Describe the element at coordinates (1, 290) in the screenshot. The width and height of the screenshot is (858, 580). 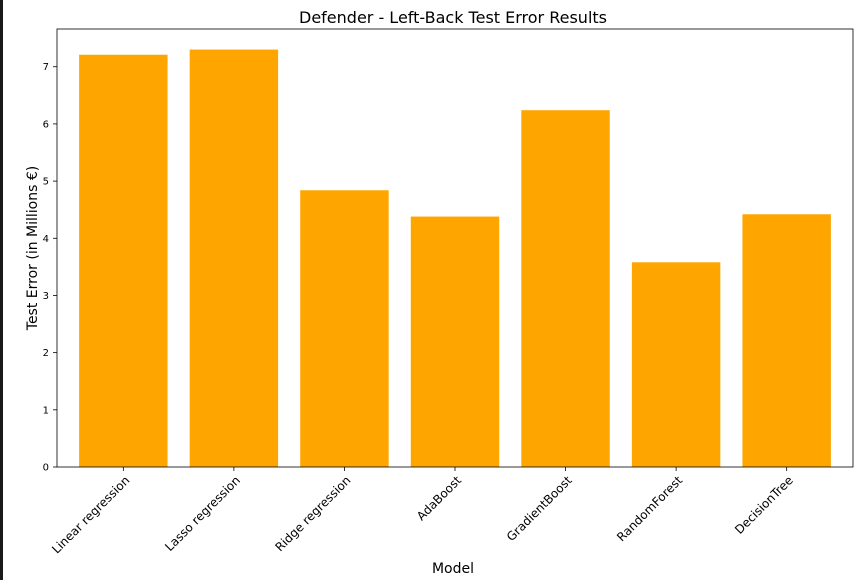
I see `window-left-edge` at that location.